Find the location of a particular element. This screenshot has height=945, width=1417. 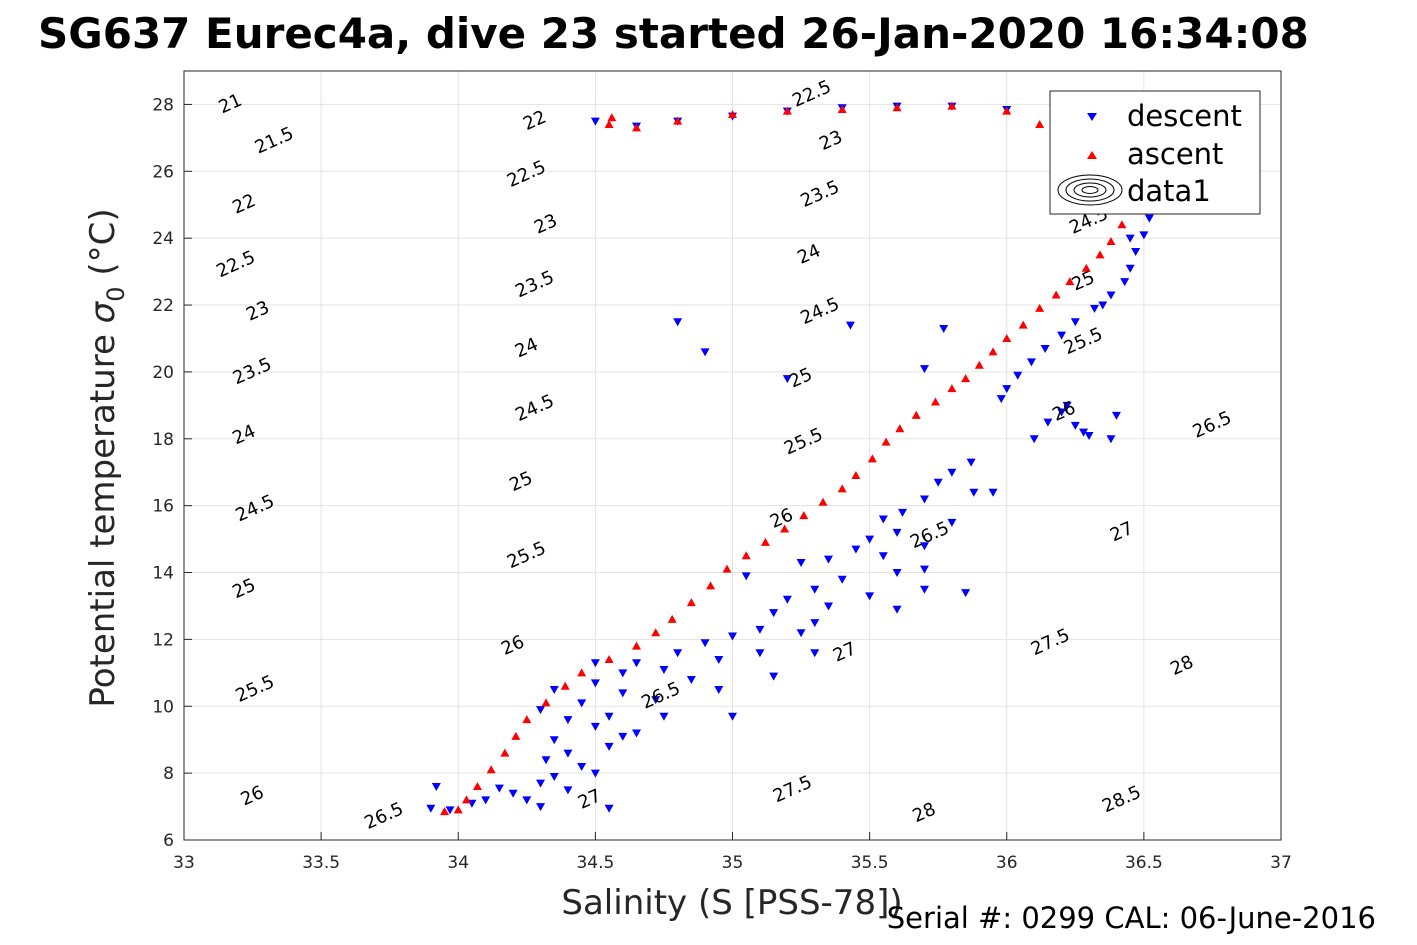

serial-cal-footer: Serial #: 0299 CAL: 06-June-2016 is located at coordinates (1131, 918).